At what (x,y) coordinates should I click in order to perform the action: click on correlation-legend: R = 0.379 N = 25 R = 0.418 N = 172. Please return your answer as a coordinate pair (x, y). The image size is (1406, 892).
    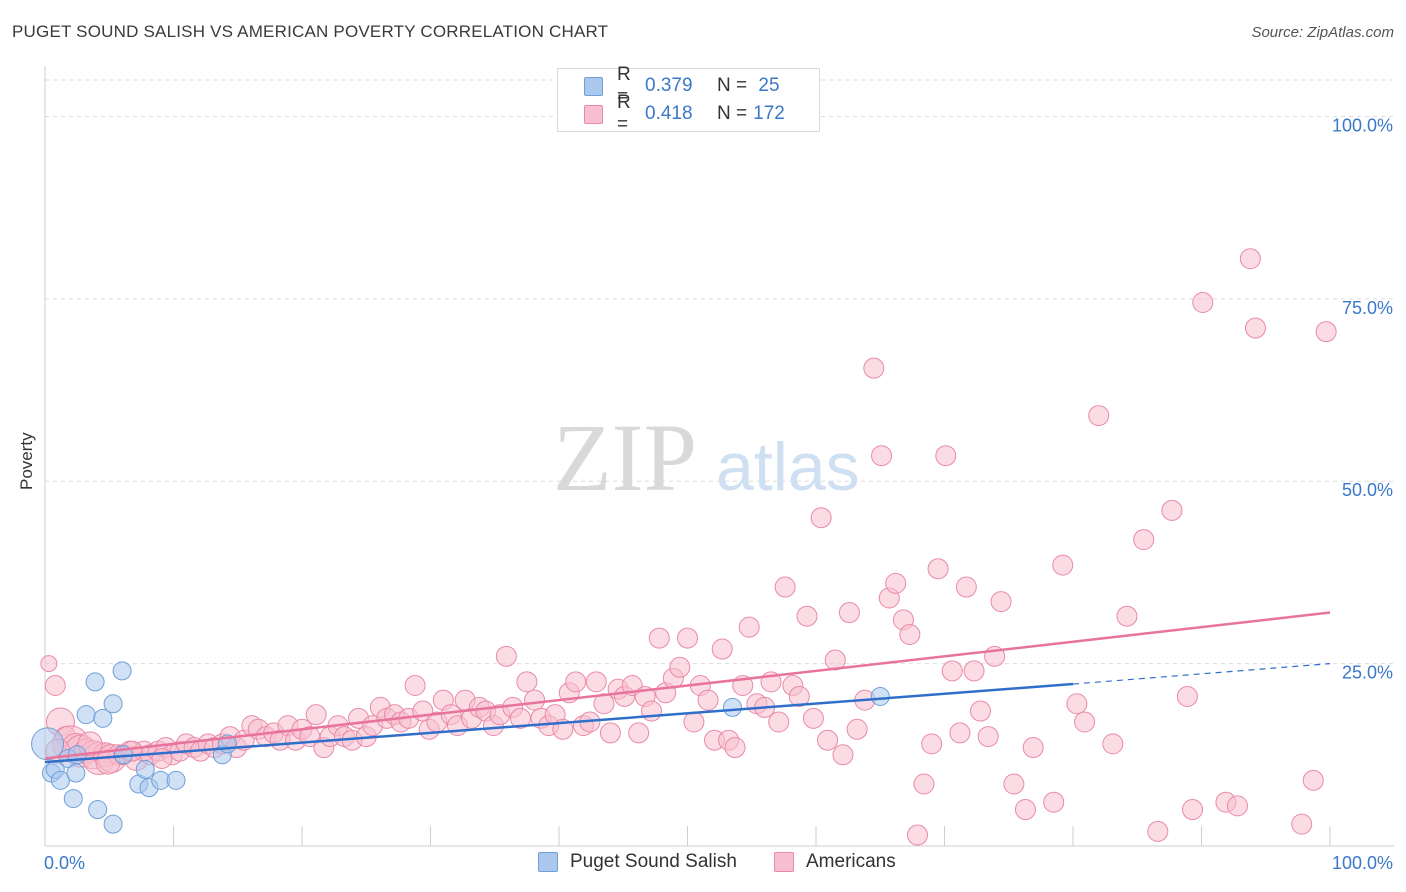
    Looking at the image, I should click on (688, 99).